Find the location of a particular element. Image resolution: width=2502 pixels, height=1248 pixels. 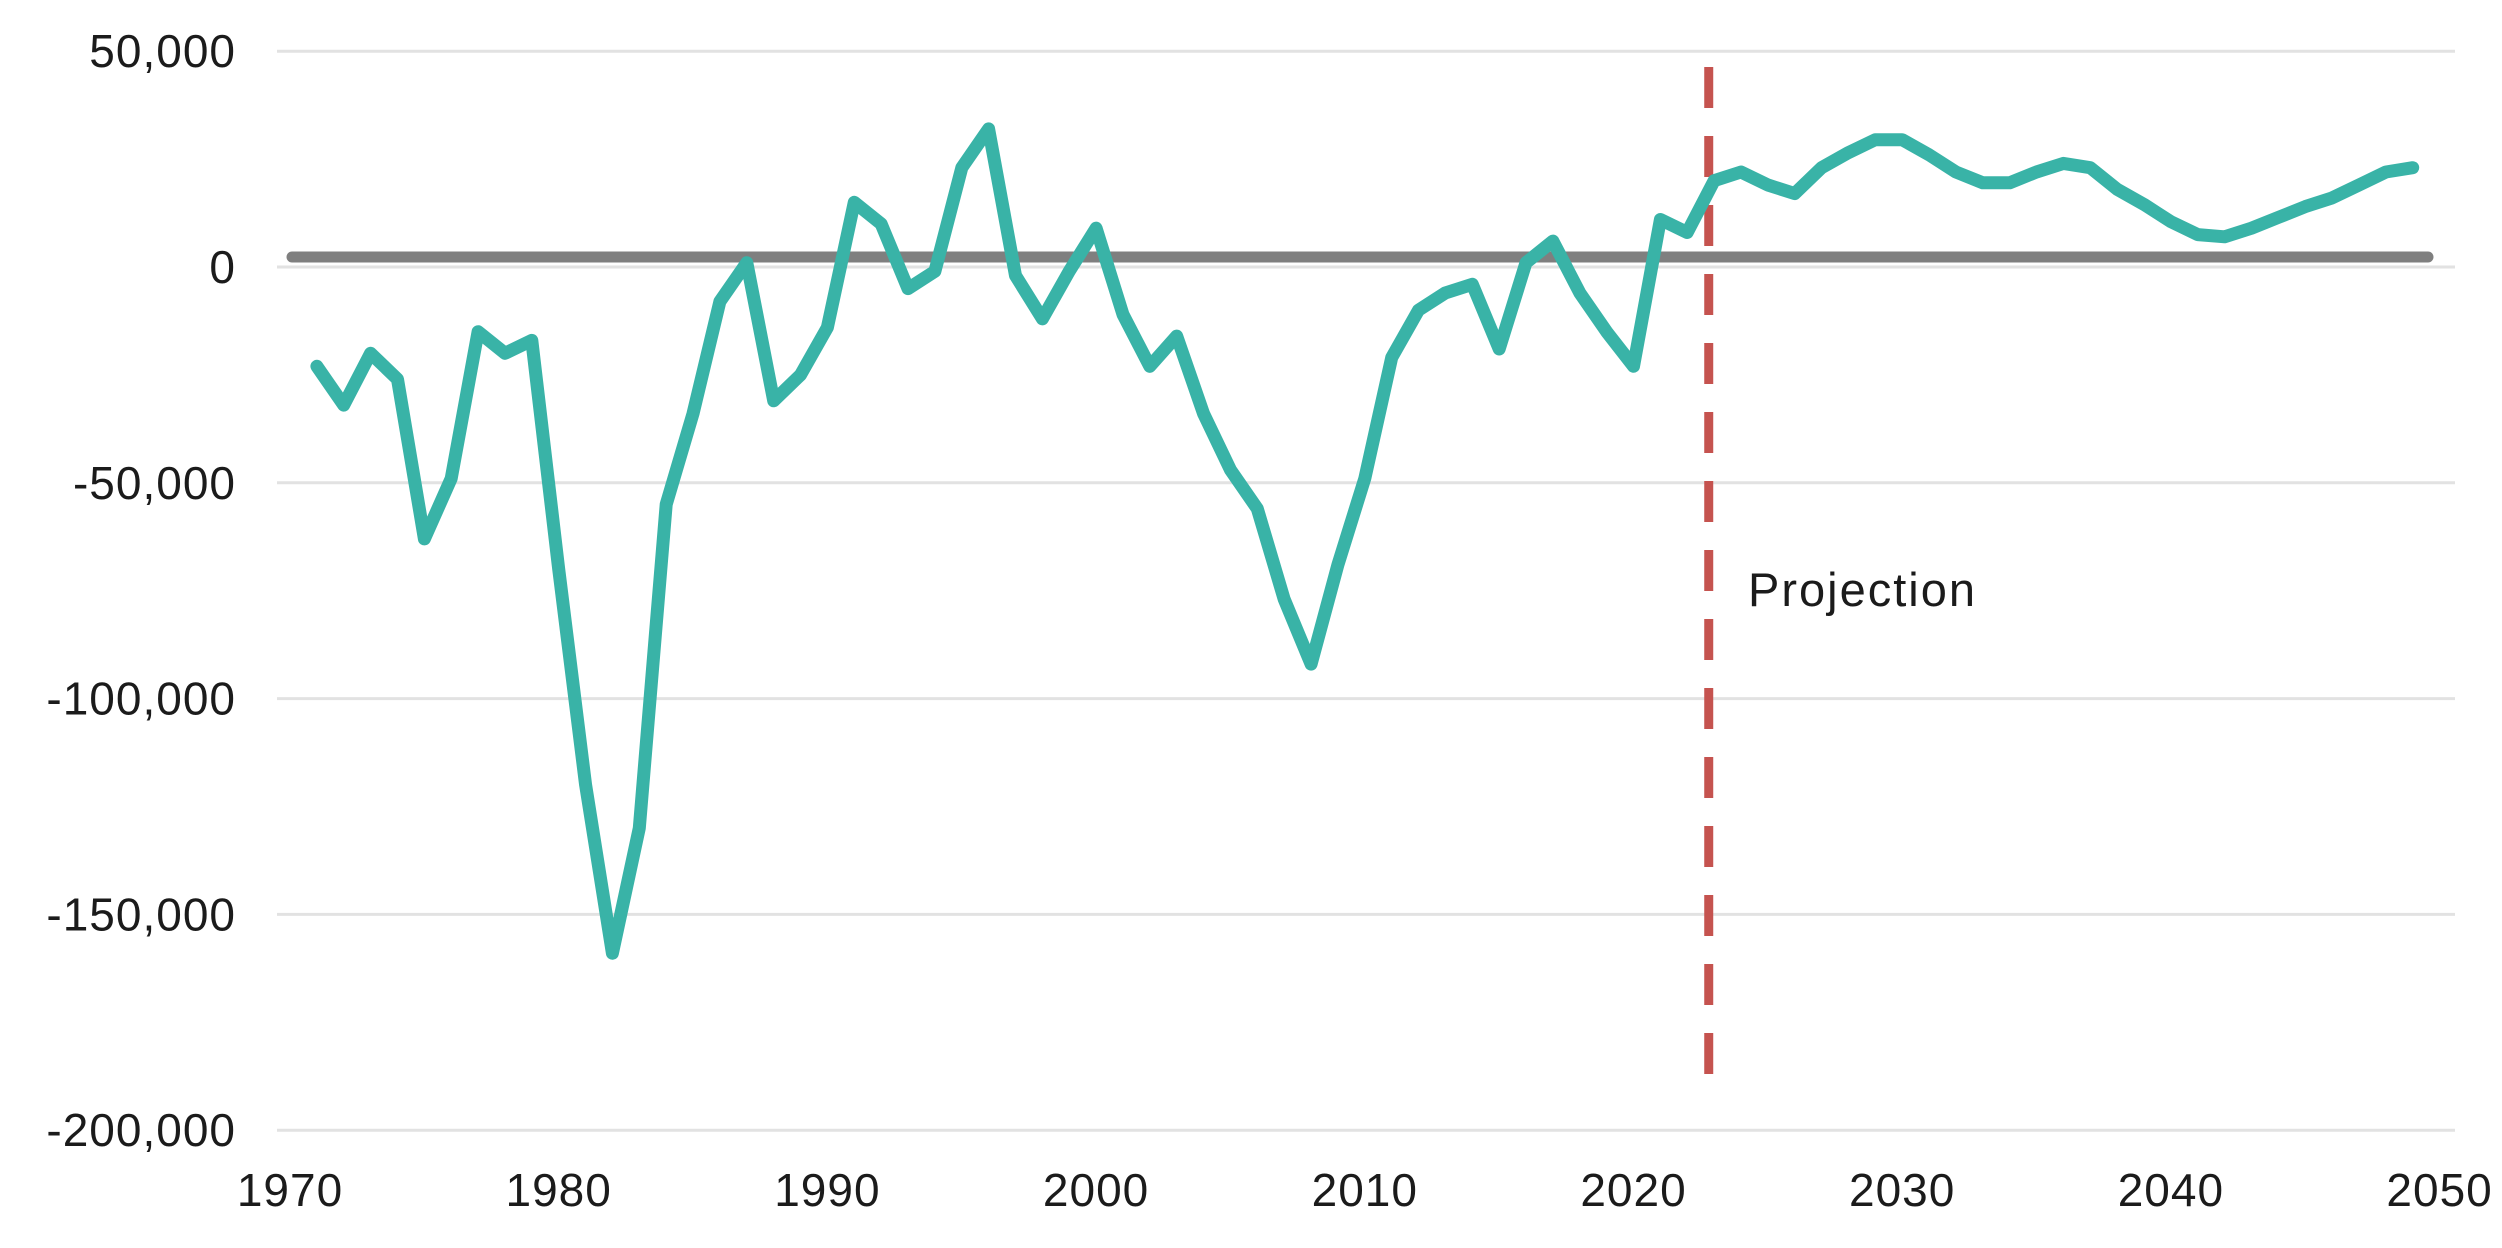

x-axis-tick-label: 2020 is located at coordinates (1633, 1190).